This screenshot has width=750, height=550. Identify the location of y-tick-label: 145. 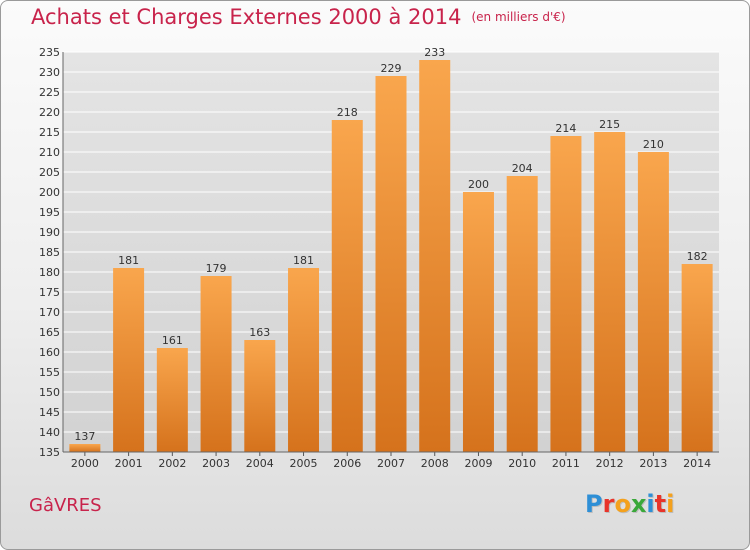
(49, 412).